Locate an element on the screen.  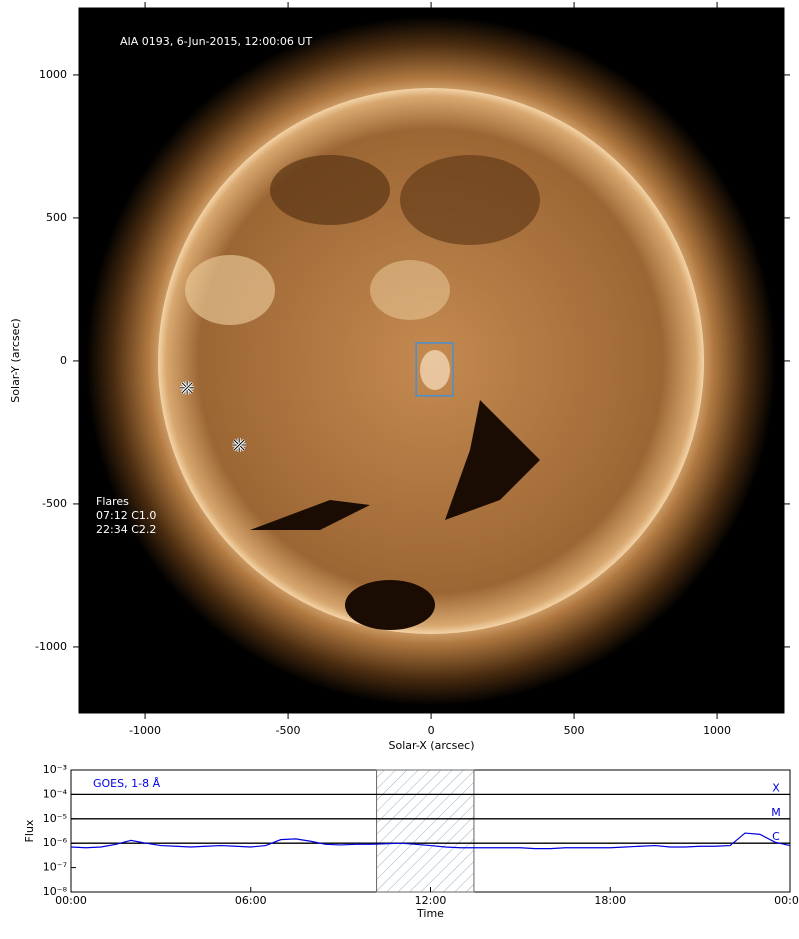
annotation: AIA 0193, 6-Jun-2015, 12:00:06 UT is located at coordinates (216, 41).